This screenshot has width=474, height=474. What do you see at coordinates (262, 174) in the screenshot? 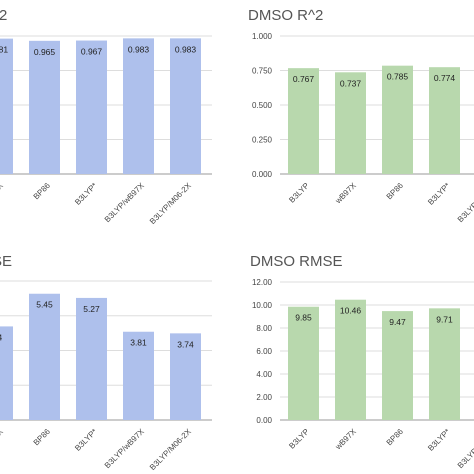
I see `y-tick-label: 0.000` at bounding box center [262, 174].